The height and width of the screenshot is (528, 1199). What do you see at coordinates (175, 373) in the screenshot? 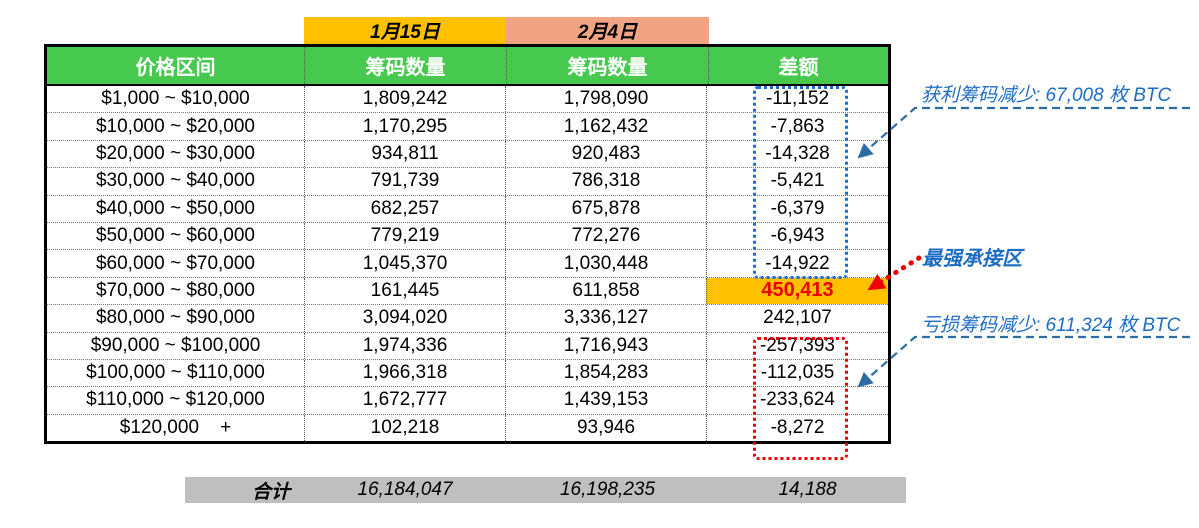
I see `price-range-cell: $100,000 ~ $110,000` at bounding box center [175, 373].